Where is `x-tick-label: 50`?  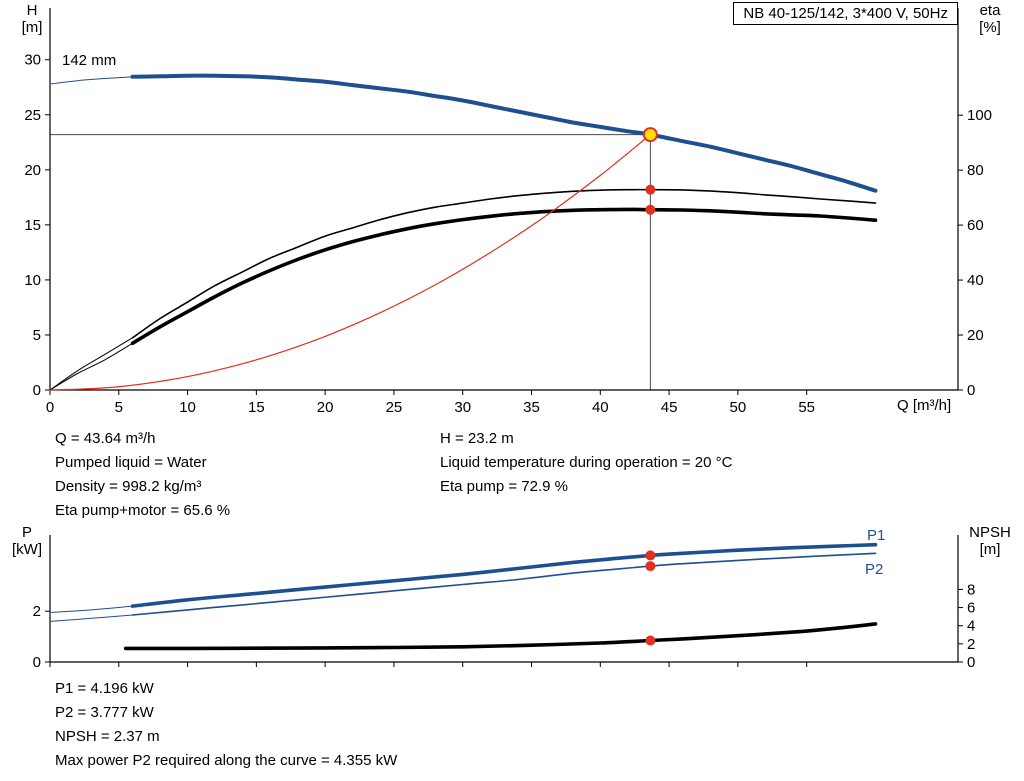 x-tick-label: 50 is located at coordinates (738, 407).